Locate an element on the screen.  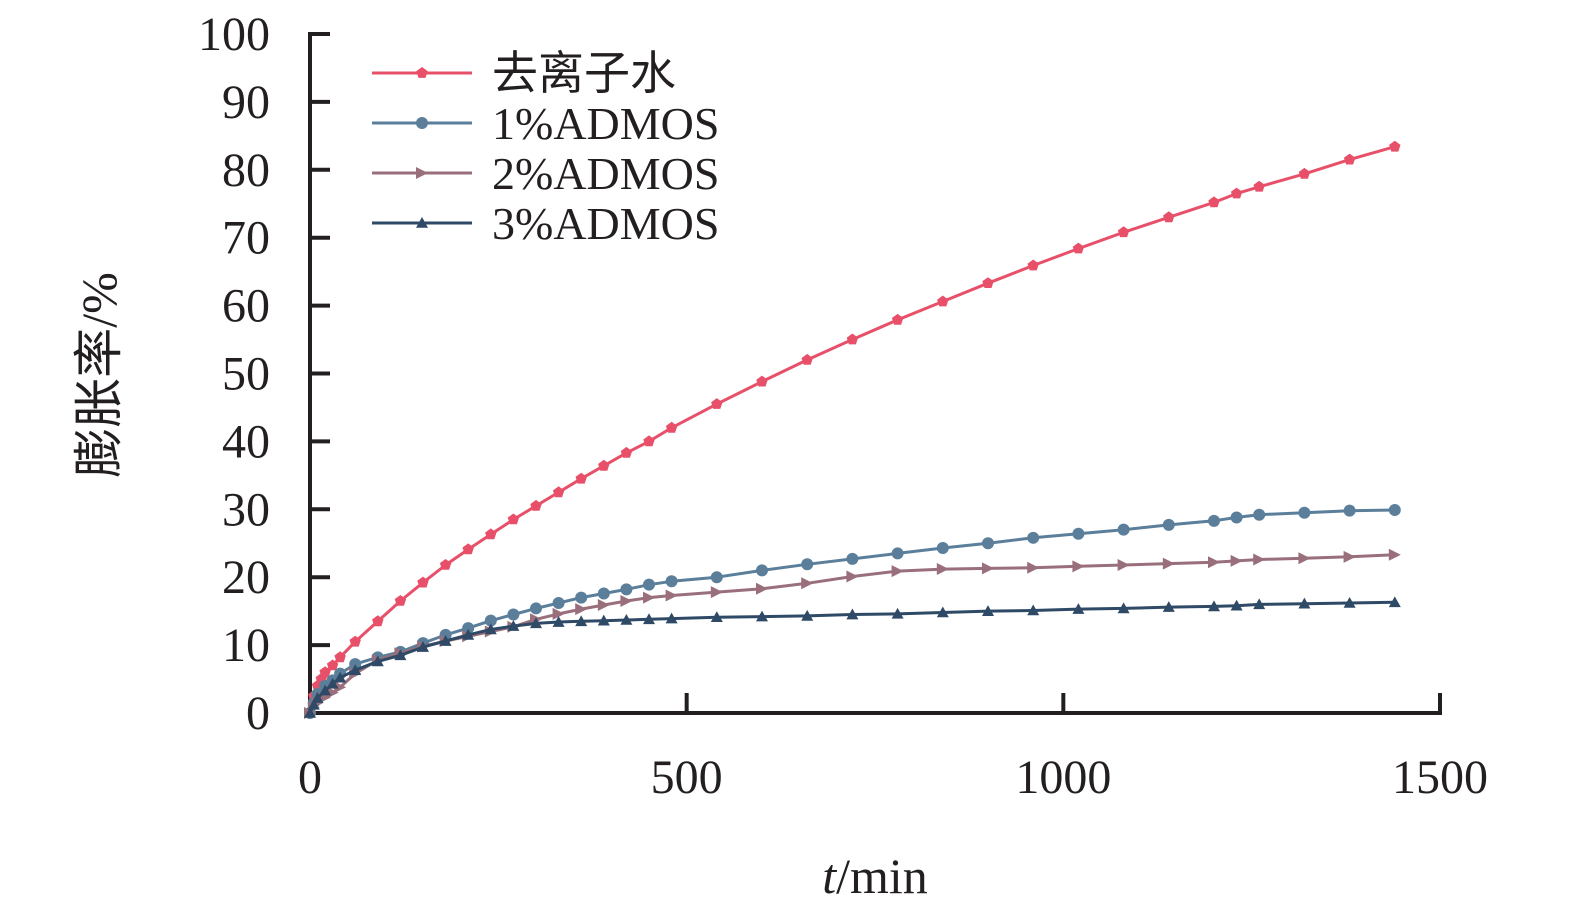
legend-item: 去离子水 is located at coordinates (524, 73).